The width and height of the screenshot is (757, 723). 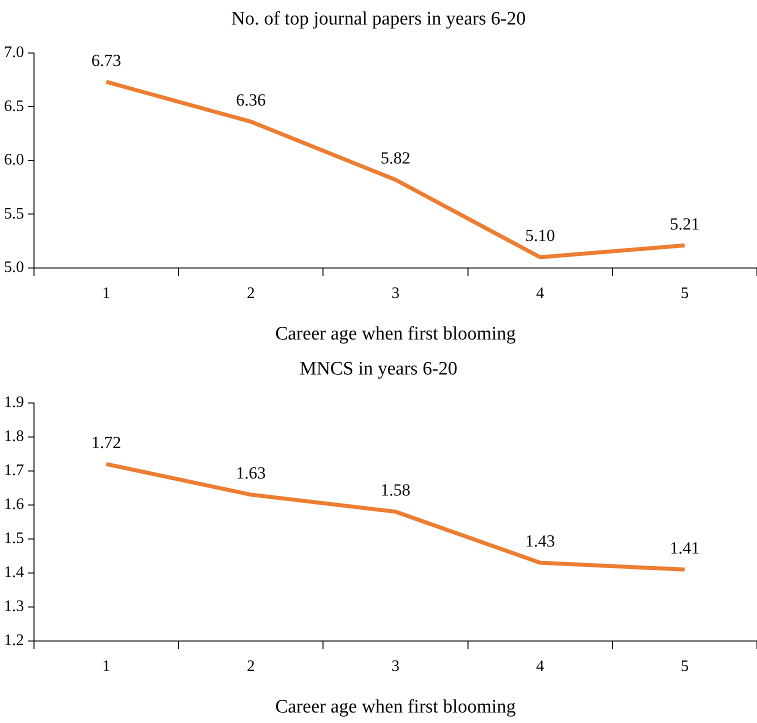 What do you see at coordinates (14, 471) in the screenshot?
I see `y-tick-label: 1.7` at bounding box center [14, 471].